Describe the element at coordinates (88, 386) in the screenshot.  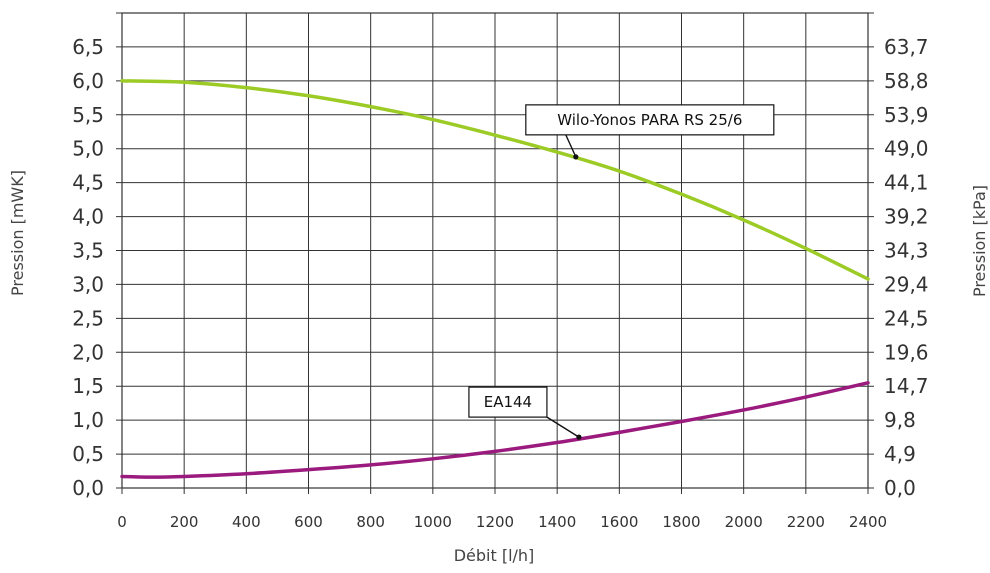
I see `left-tick-label: 1,5` at that location.